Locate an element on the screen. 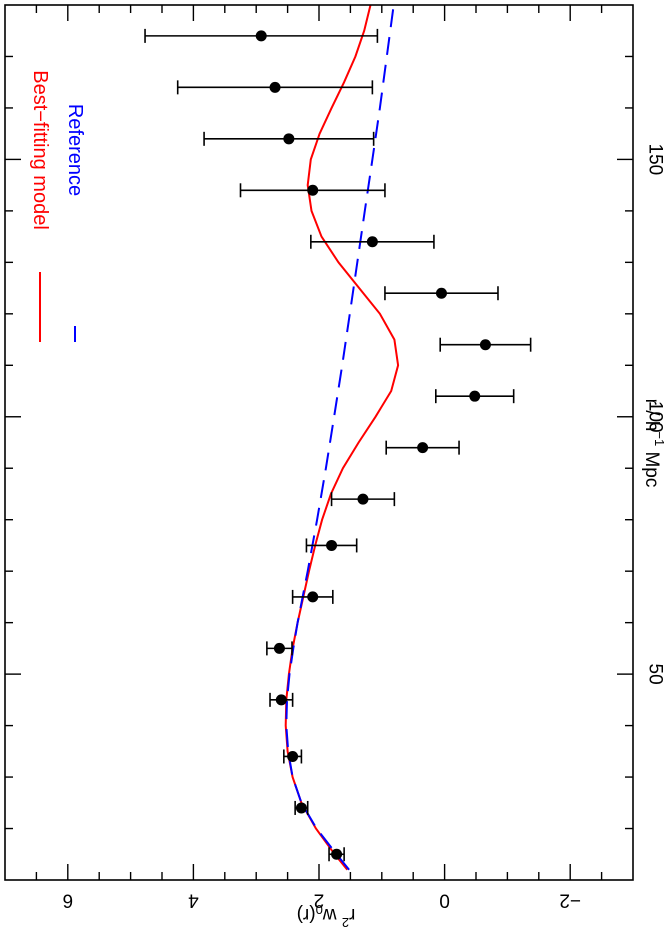 Image resolution: width=670 pixels, height=934 pixels. y-tick-label: 0 is located at coordinates (444, 900).